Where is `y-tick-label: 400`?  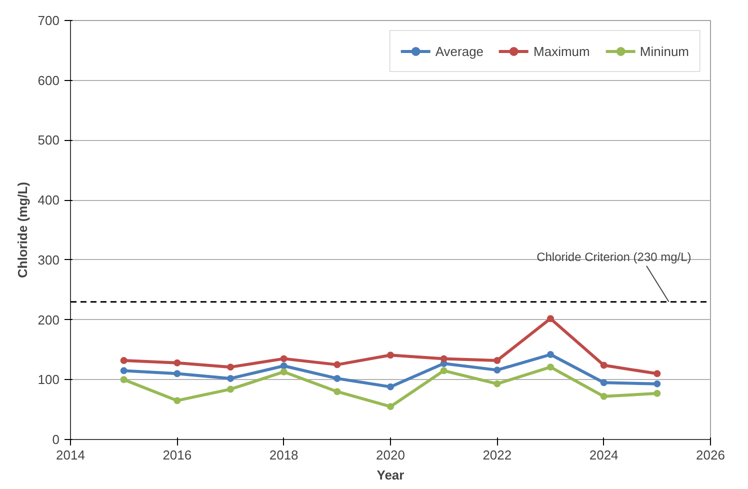
y-tick-label: 400 is located at coordinates (49, 200).